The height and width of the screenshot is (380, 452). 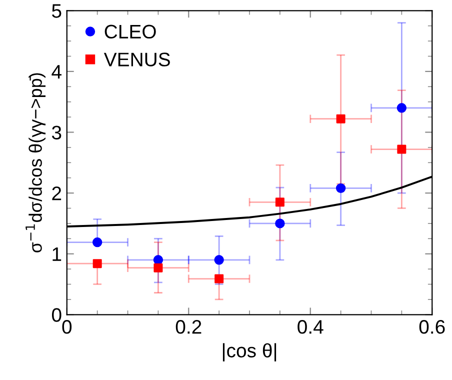 I want to click on x-tick-label: 0.6, so click(x=432, y=327).